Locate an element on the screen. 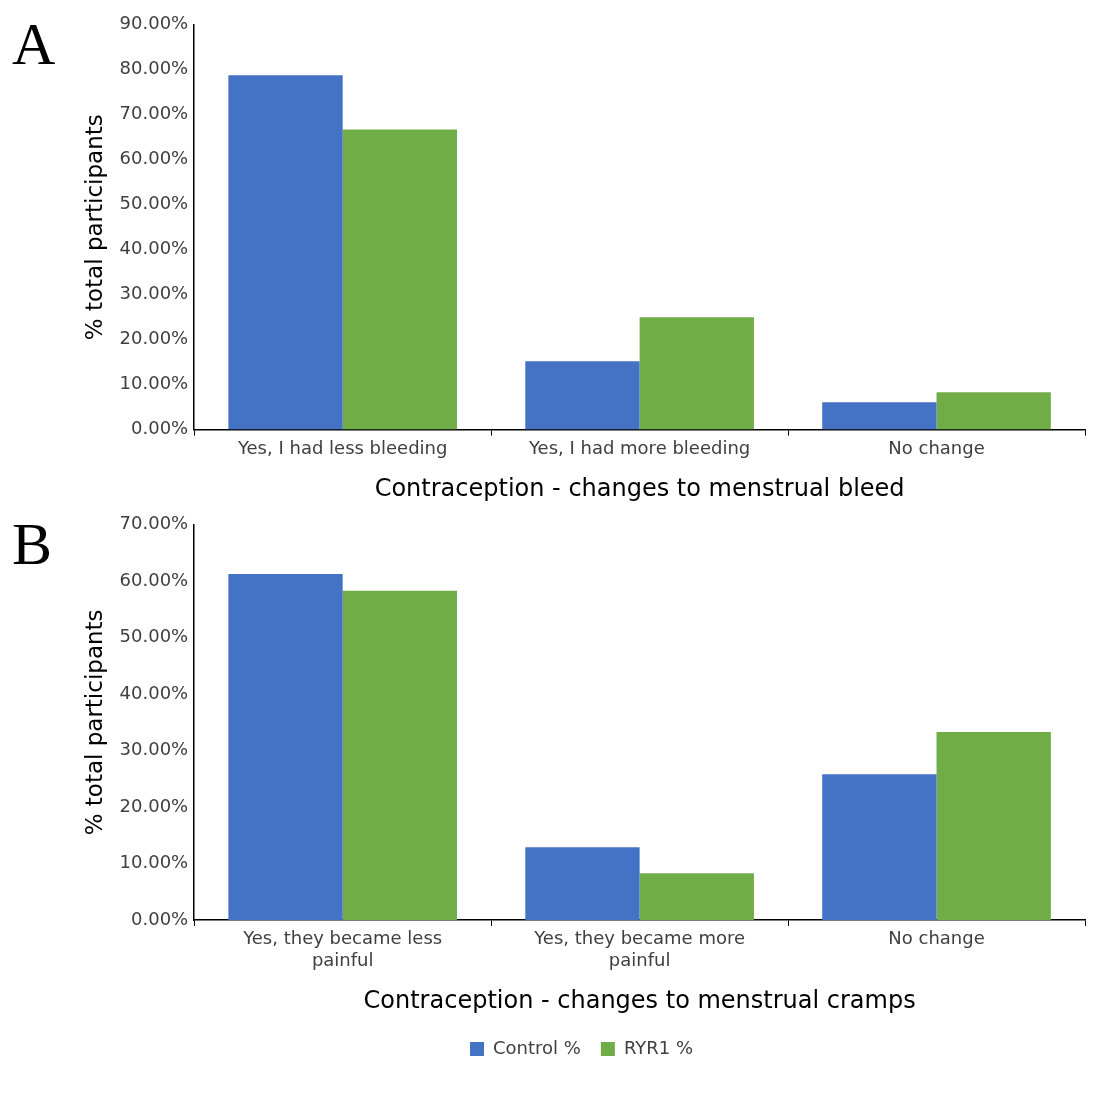 This screenshot has width=1103, height=1102. x-tick-label: Yes, they became more painful is located at coordinates (639, 949).